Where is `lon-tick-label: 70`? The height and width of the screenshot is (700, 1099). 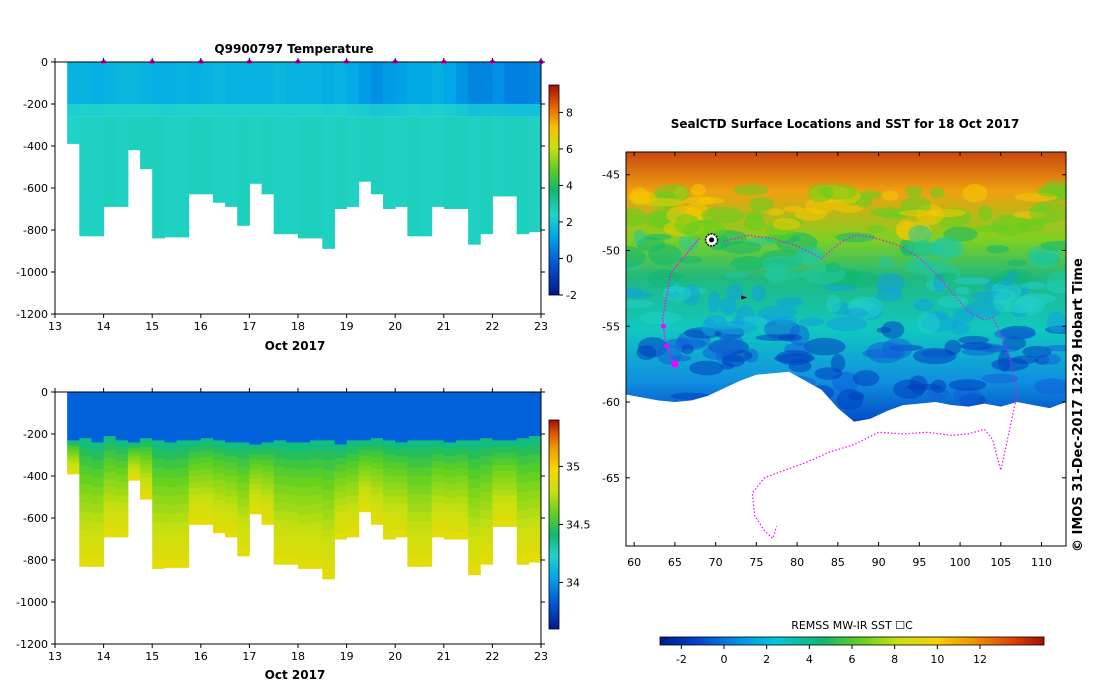 lon-tick-label: 70 is located at coordinates (716, 562).